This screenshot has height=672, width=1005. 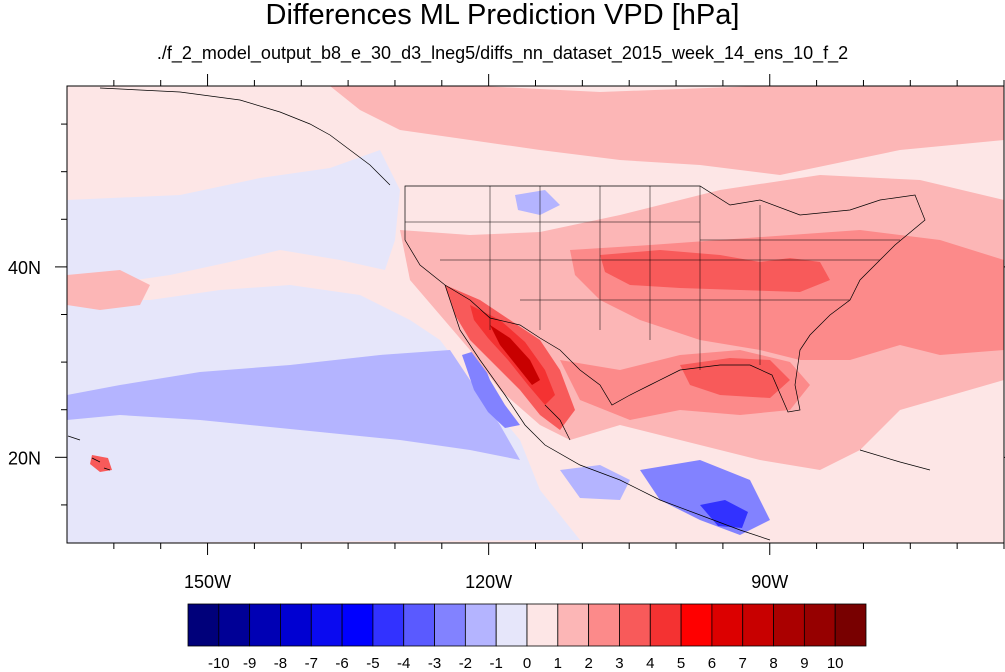 I want to click on region-northwest-pacific, so click(x=233, y=220).